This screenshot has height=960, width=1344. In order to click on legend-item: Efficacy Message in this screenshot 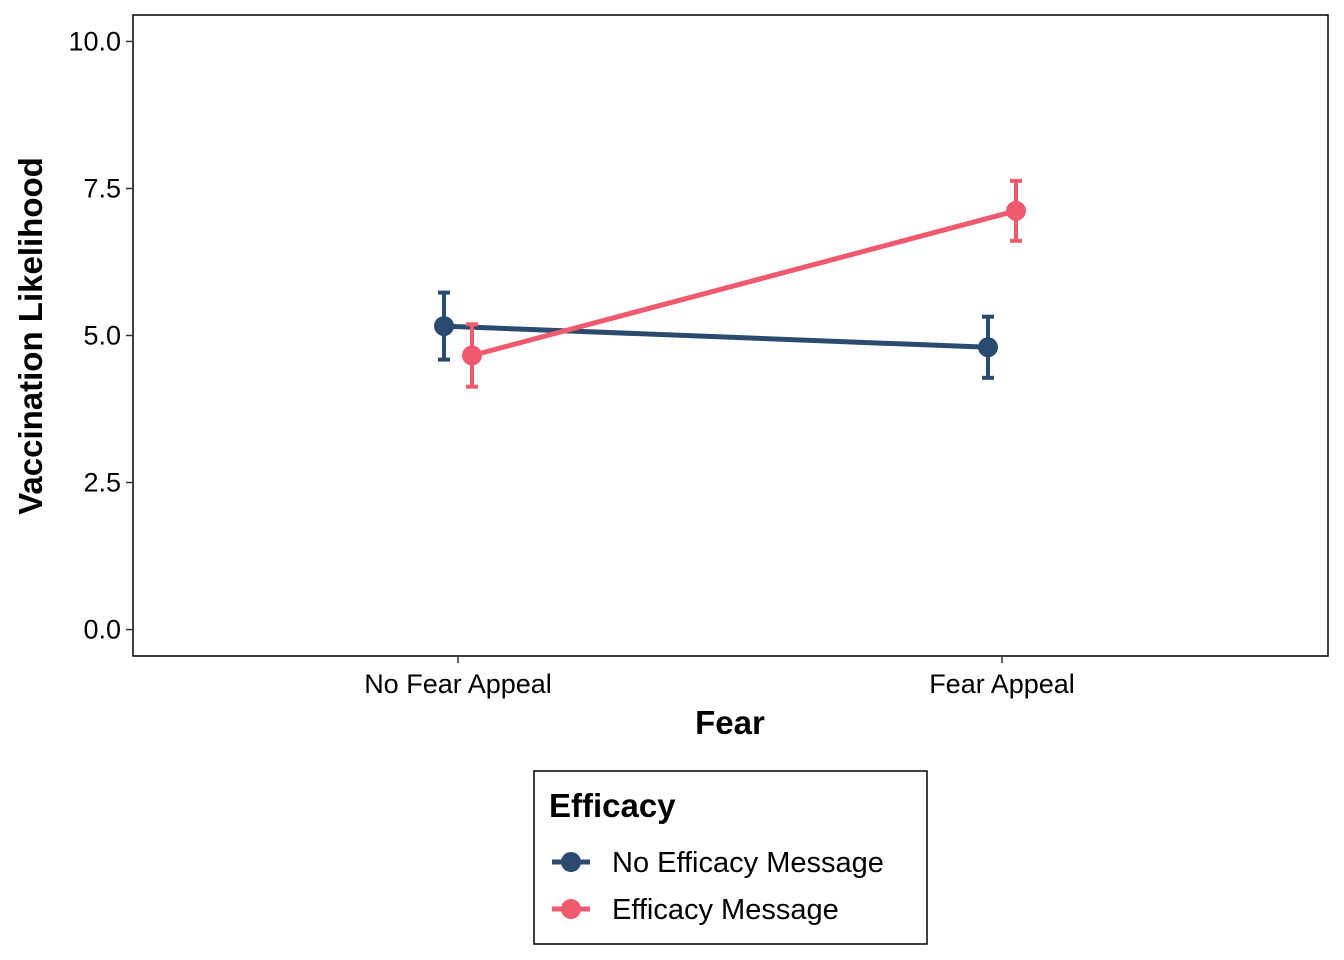, I will do `click(695, 910)`.